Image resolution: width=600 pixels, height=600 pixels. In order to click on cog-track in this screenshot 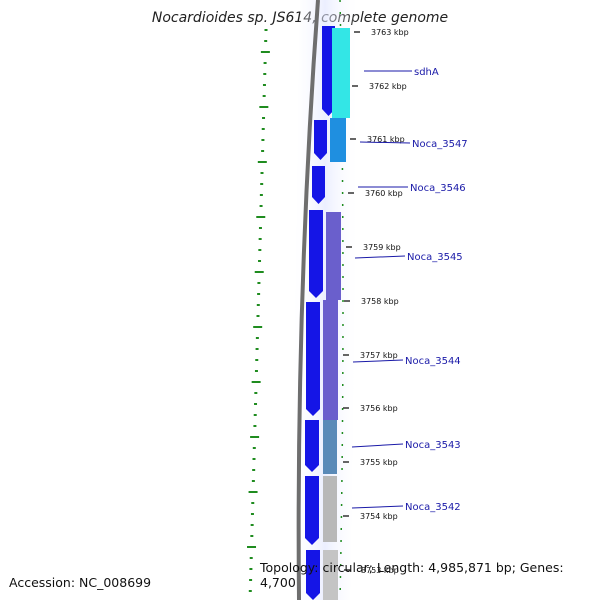, I will do `click(336, 314)`.